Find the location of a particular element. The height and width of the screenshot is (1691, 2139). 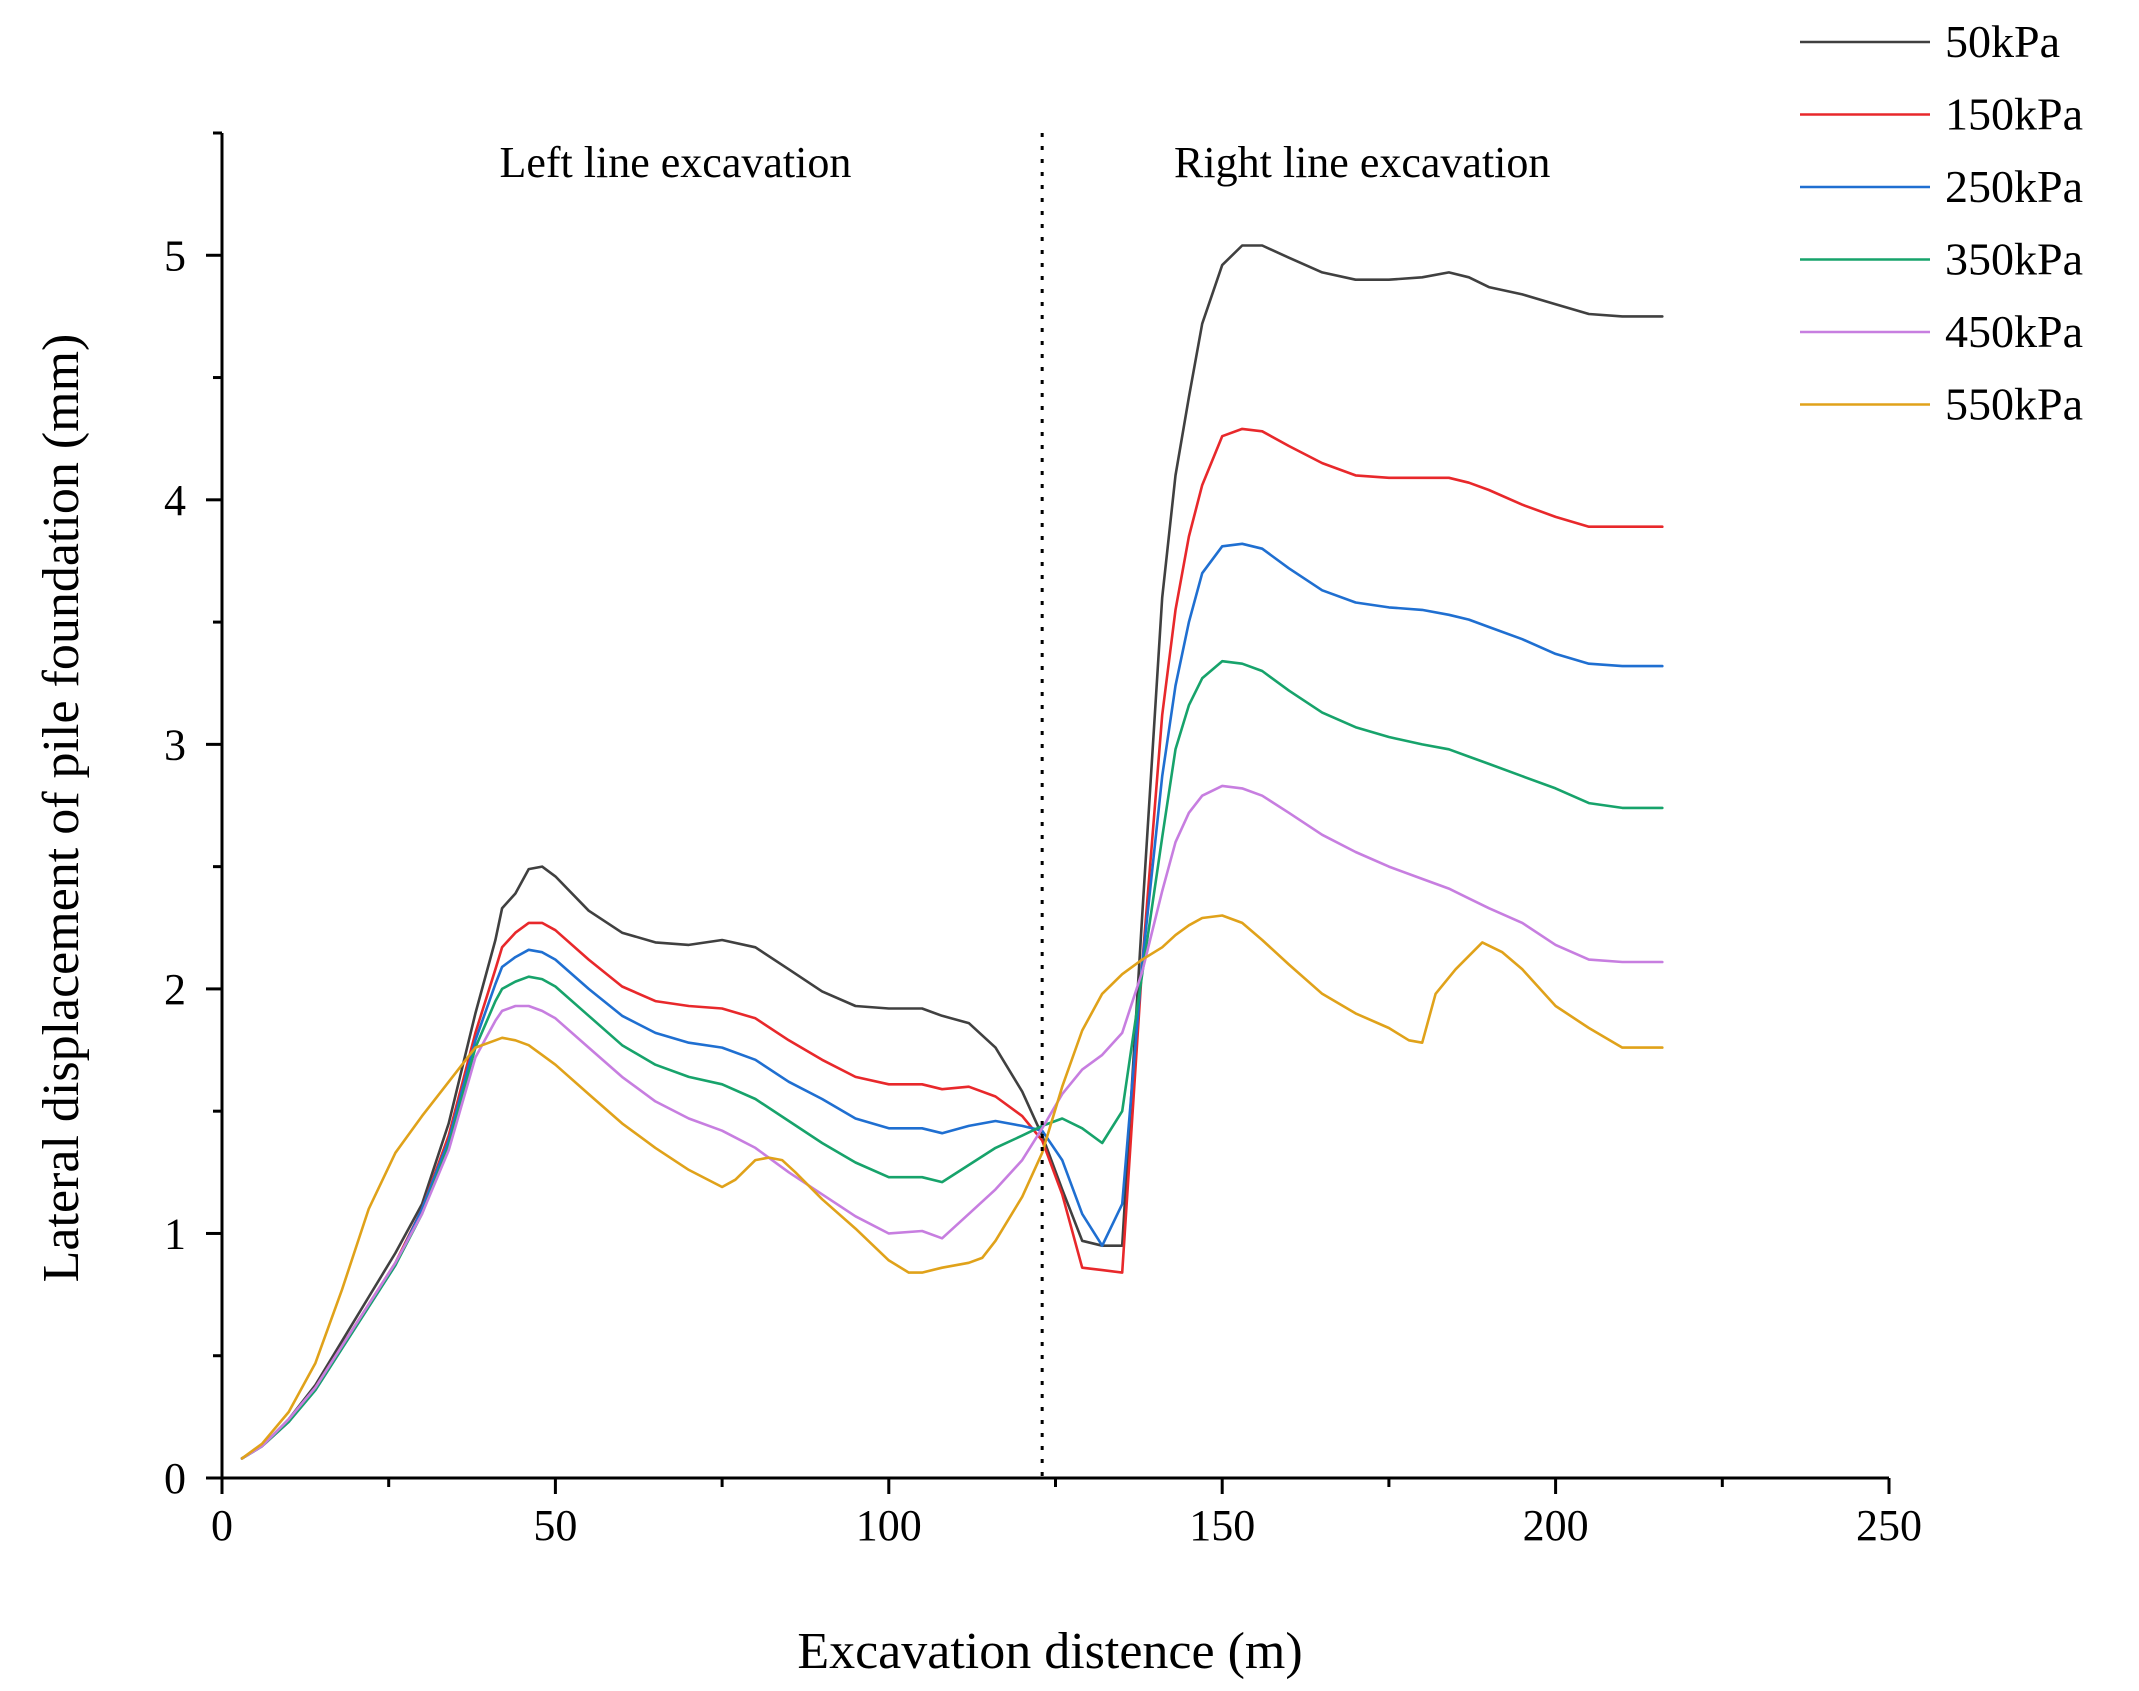

legend-label-450kPa: 450kPa is located at coordinates (2014, 331).